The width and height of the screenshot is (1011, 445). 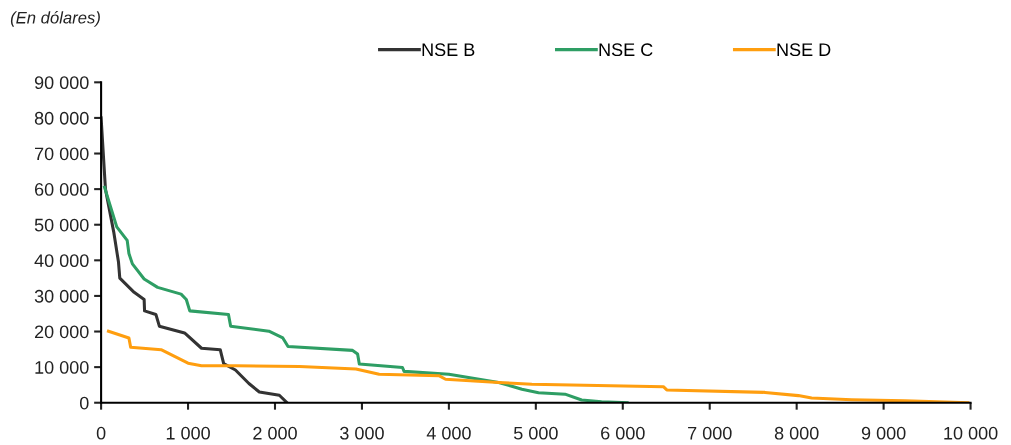 I want to click on x-tick-label: 7 000, so click(x=710, y=433).